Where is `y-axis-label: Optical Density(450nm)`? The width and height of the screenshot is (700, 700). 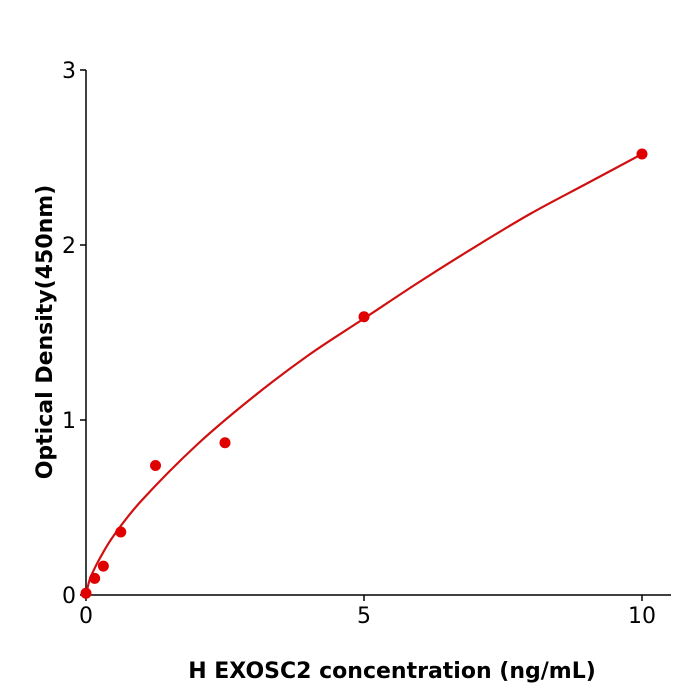 y-axis-label: Optical Density(450nm) is located at coordinates (45, 332).